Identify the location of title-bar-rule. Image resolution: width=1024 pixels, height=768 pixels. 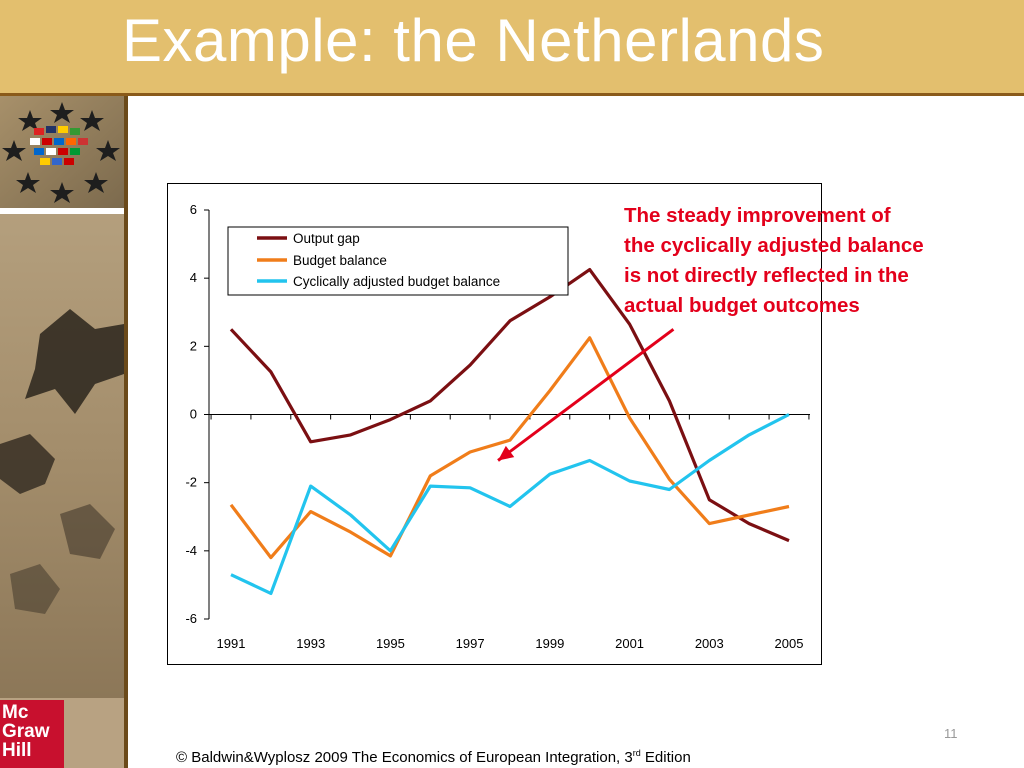
(512, 94).